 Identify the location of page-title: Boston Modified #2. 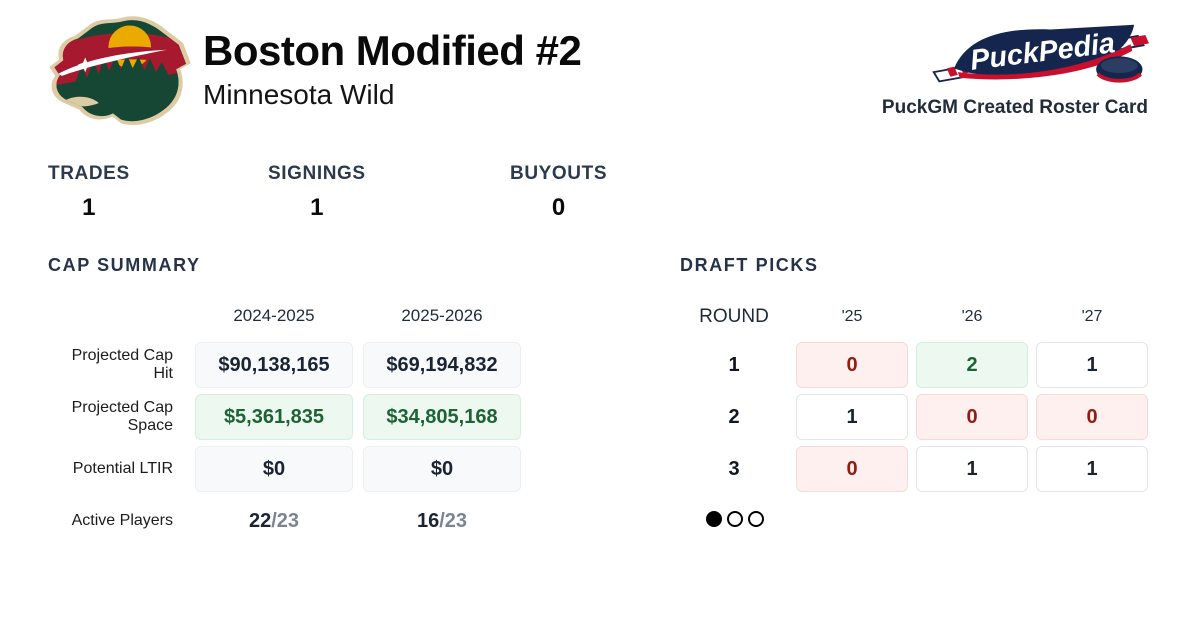
(392, 50).